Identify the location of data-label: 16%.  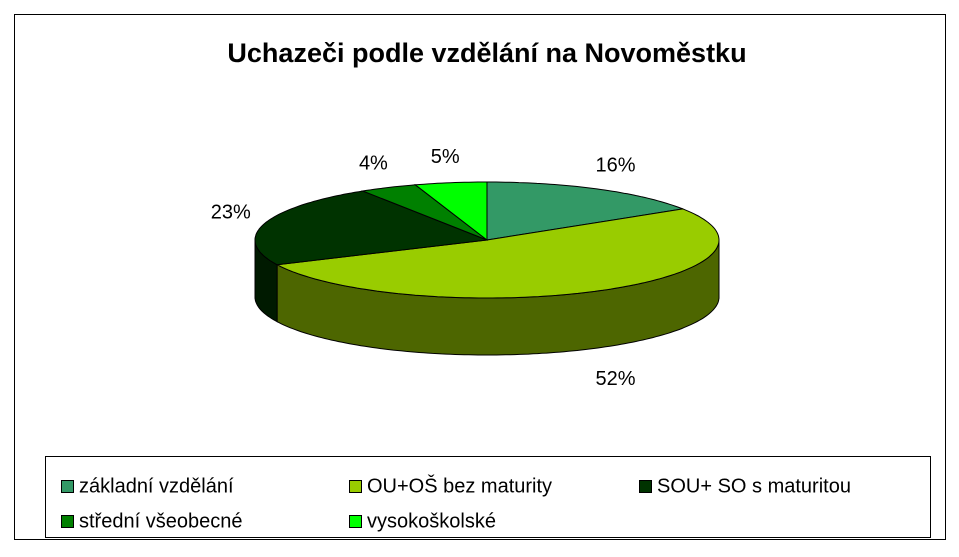
(616, 166).